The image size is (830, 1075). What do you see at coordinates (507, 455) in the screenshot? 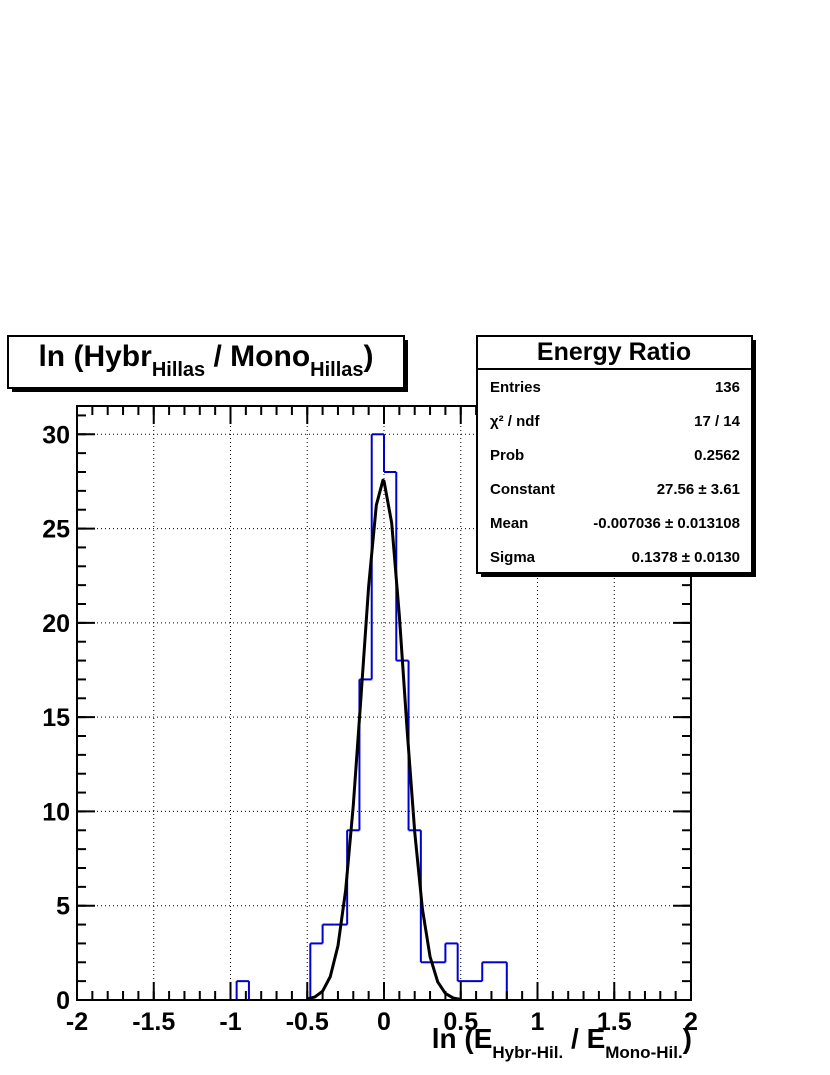
I see `stats-label: Prob` at bounding box center [507, 455].